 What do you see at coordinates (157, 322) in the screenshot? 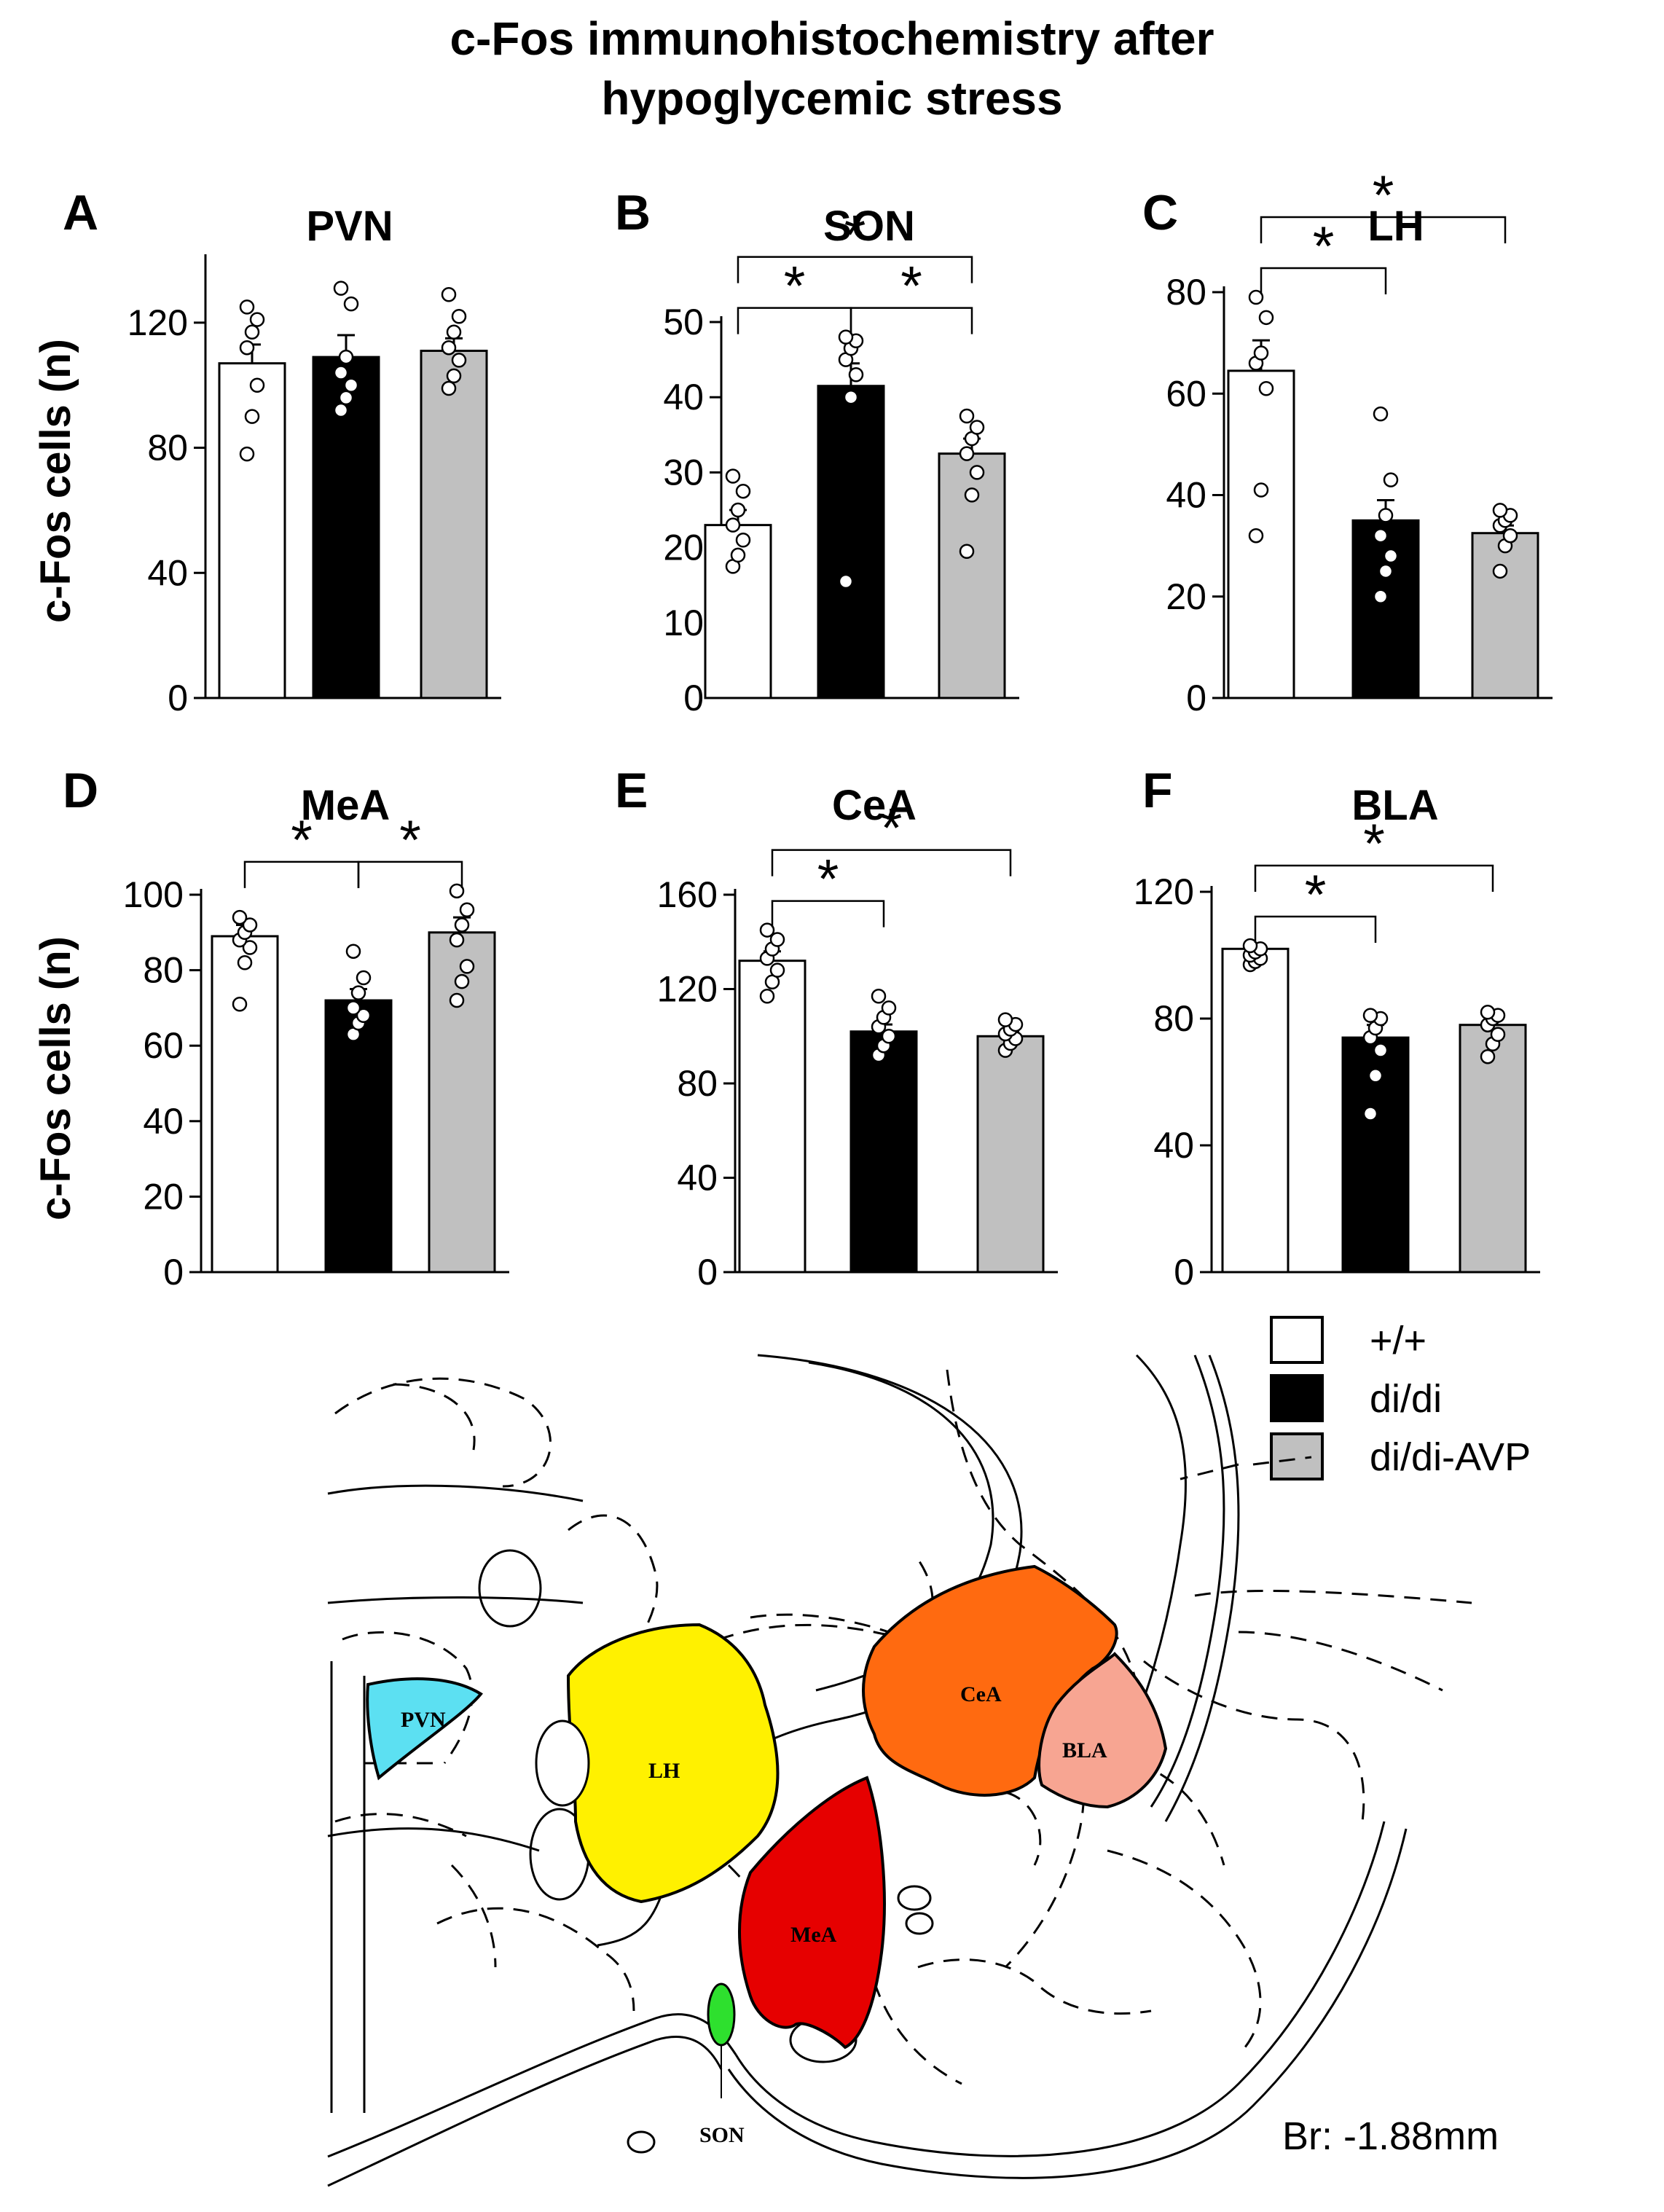
I see `y-tick-label-a: 120` at bounding box center [157, 322].